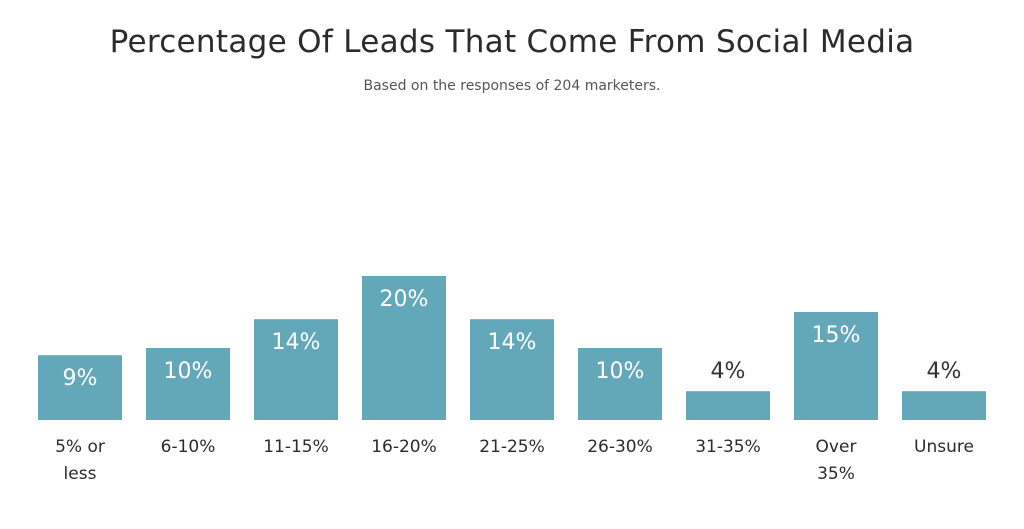 This screenshot has width=1024, height=529. I want to click on data-label-9: 4%, so click(944, 371).